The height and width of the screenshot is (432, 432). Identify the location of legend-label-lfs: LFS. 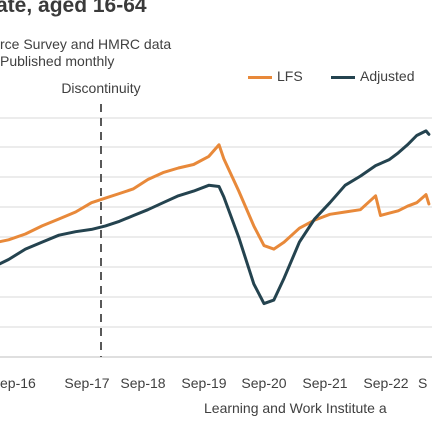
(290, 76).